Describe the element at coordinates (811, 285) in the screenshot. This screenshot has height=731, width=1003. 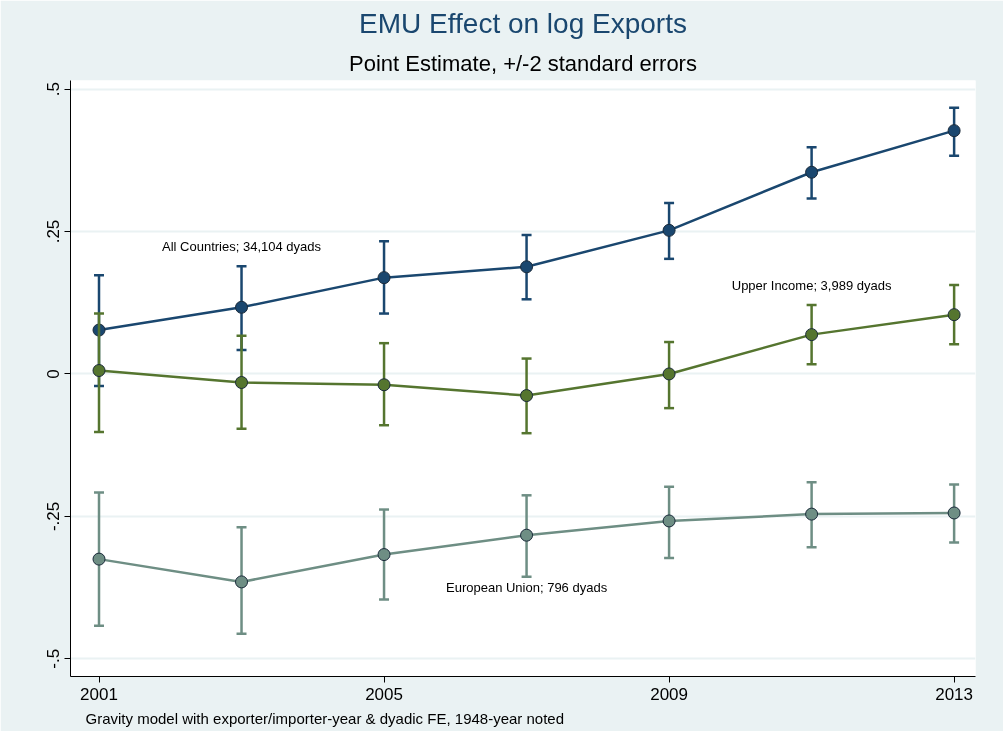
I see `text: Upper Income; 3,989 dyads` at that location.